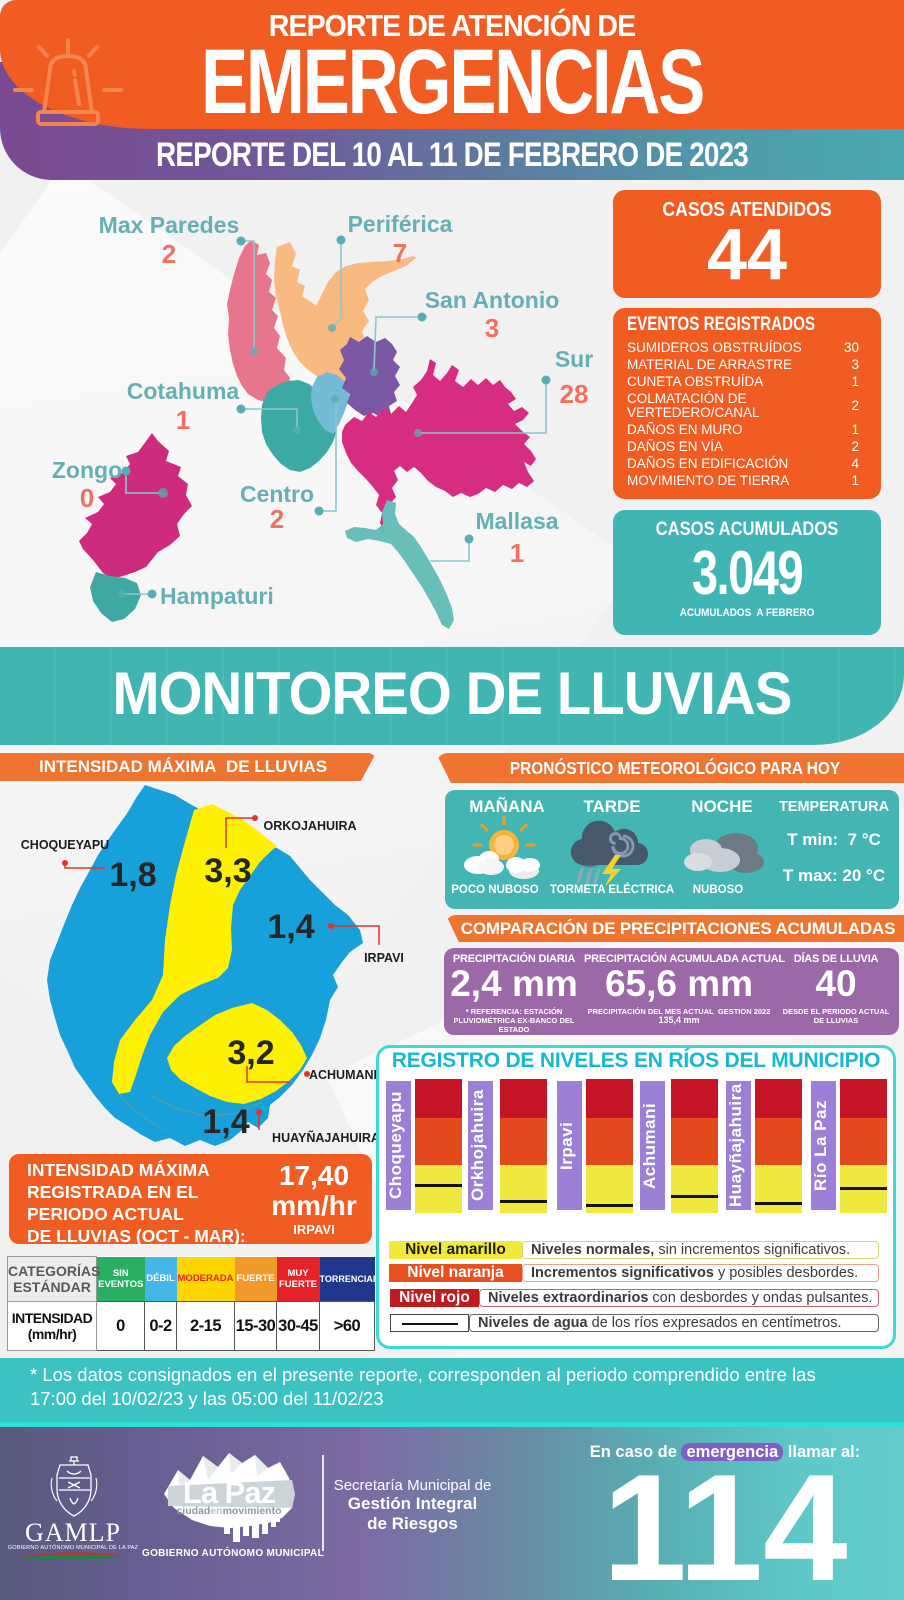  Describe the element at coordinates (229, 1492) in the screenshot. I see `svg-text: La Paz` at that location.